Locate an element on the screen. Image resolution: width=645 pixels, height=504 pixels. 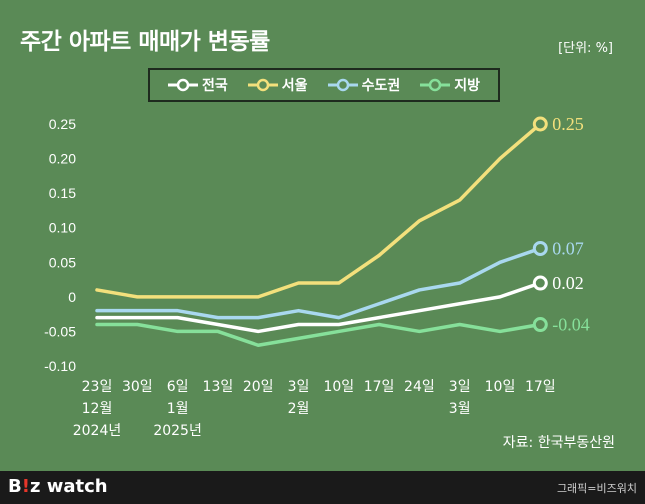
legend-item-seoul: 서울 is located at coordinates (277, 85).